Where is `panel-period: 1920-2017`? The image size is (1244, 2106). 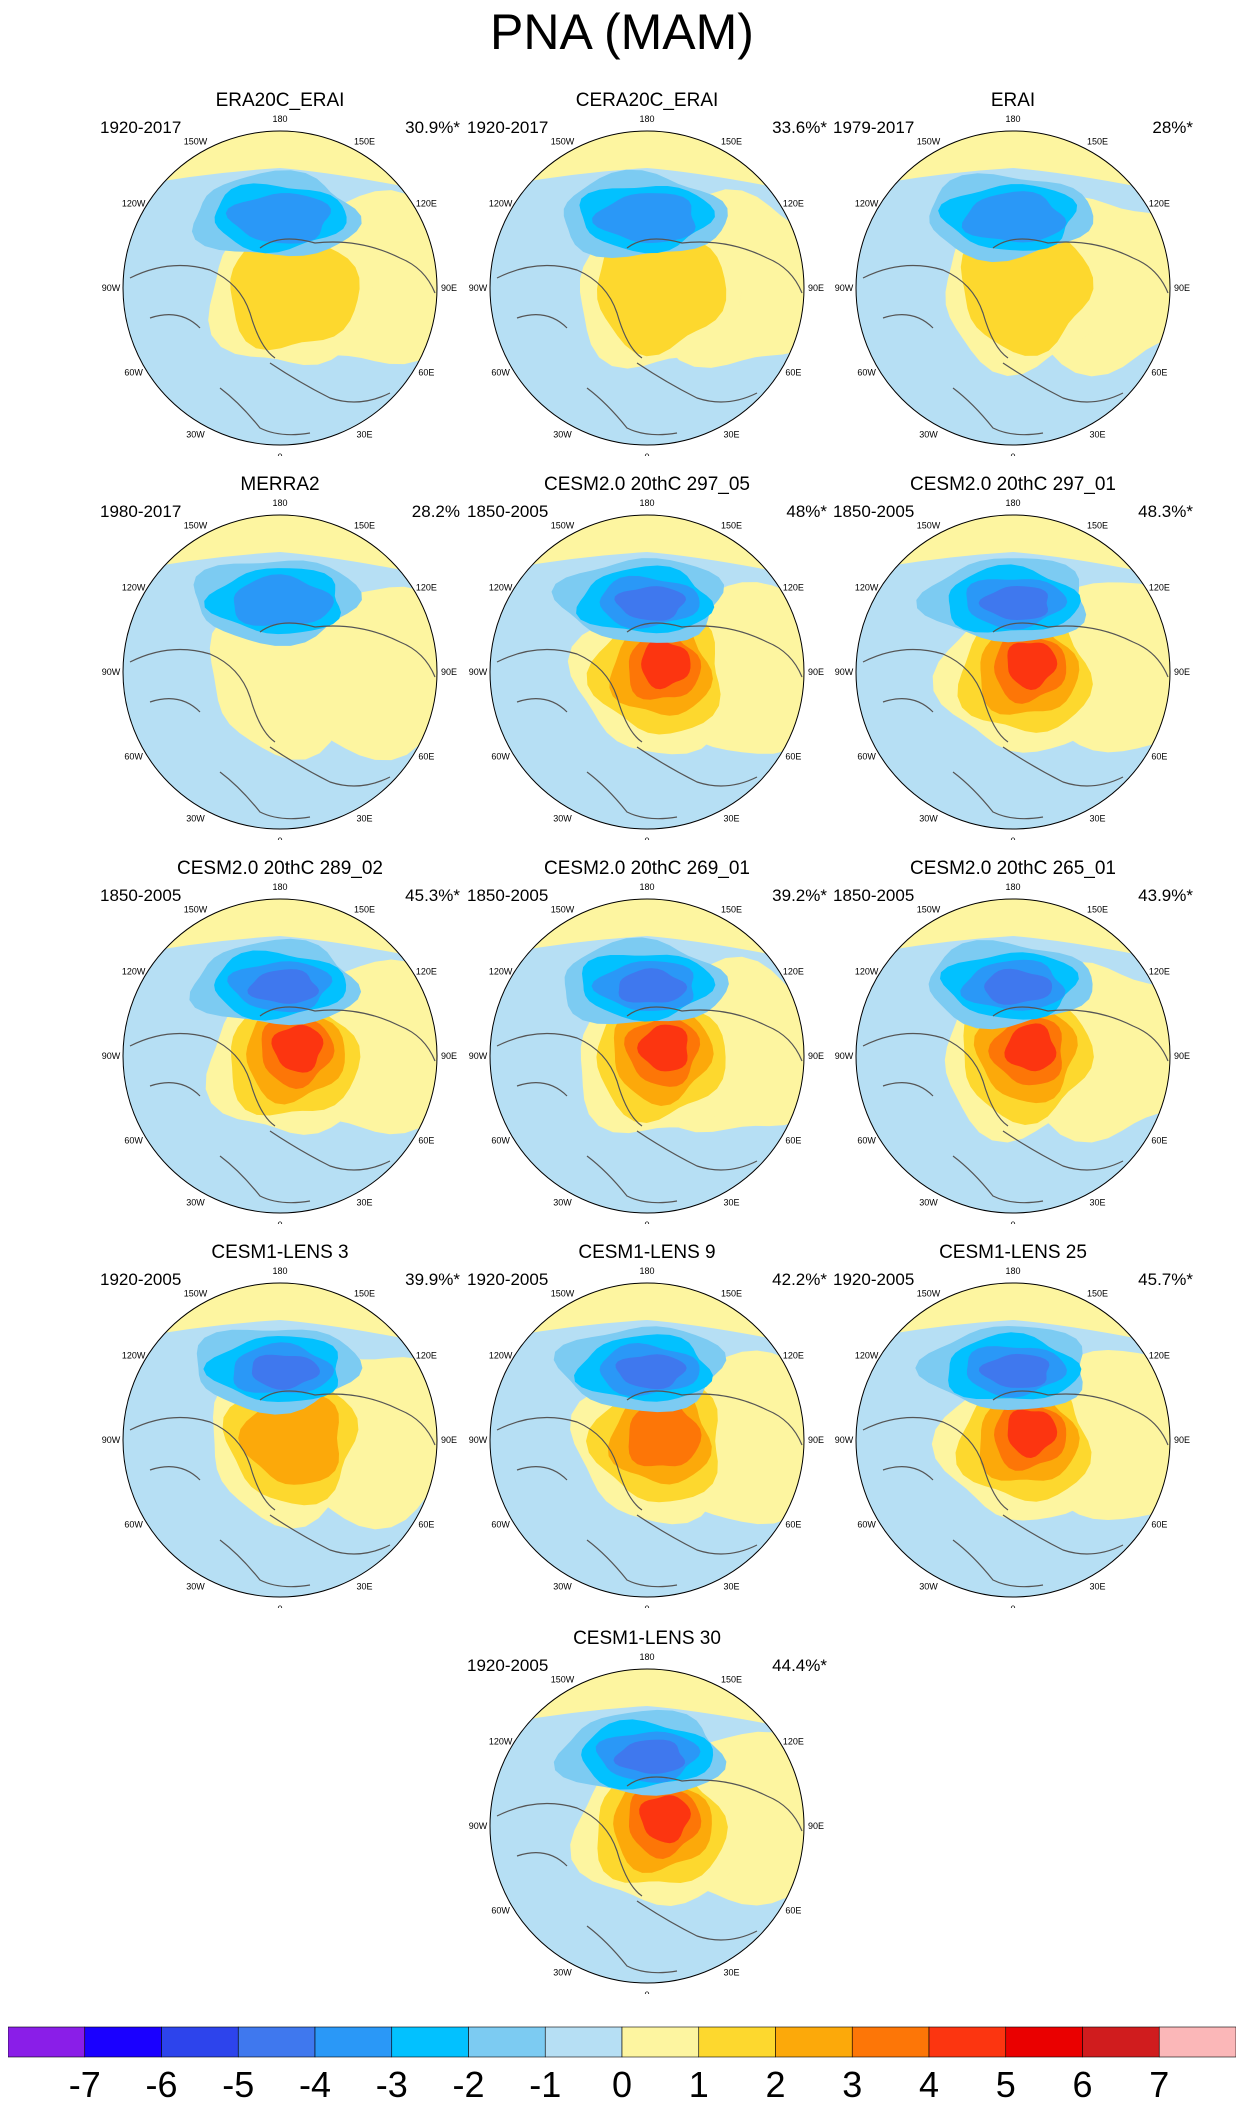
panel-period: 1920-2017 is located at coordinates (141, 127).